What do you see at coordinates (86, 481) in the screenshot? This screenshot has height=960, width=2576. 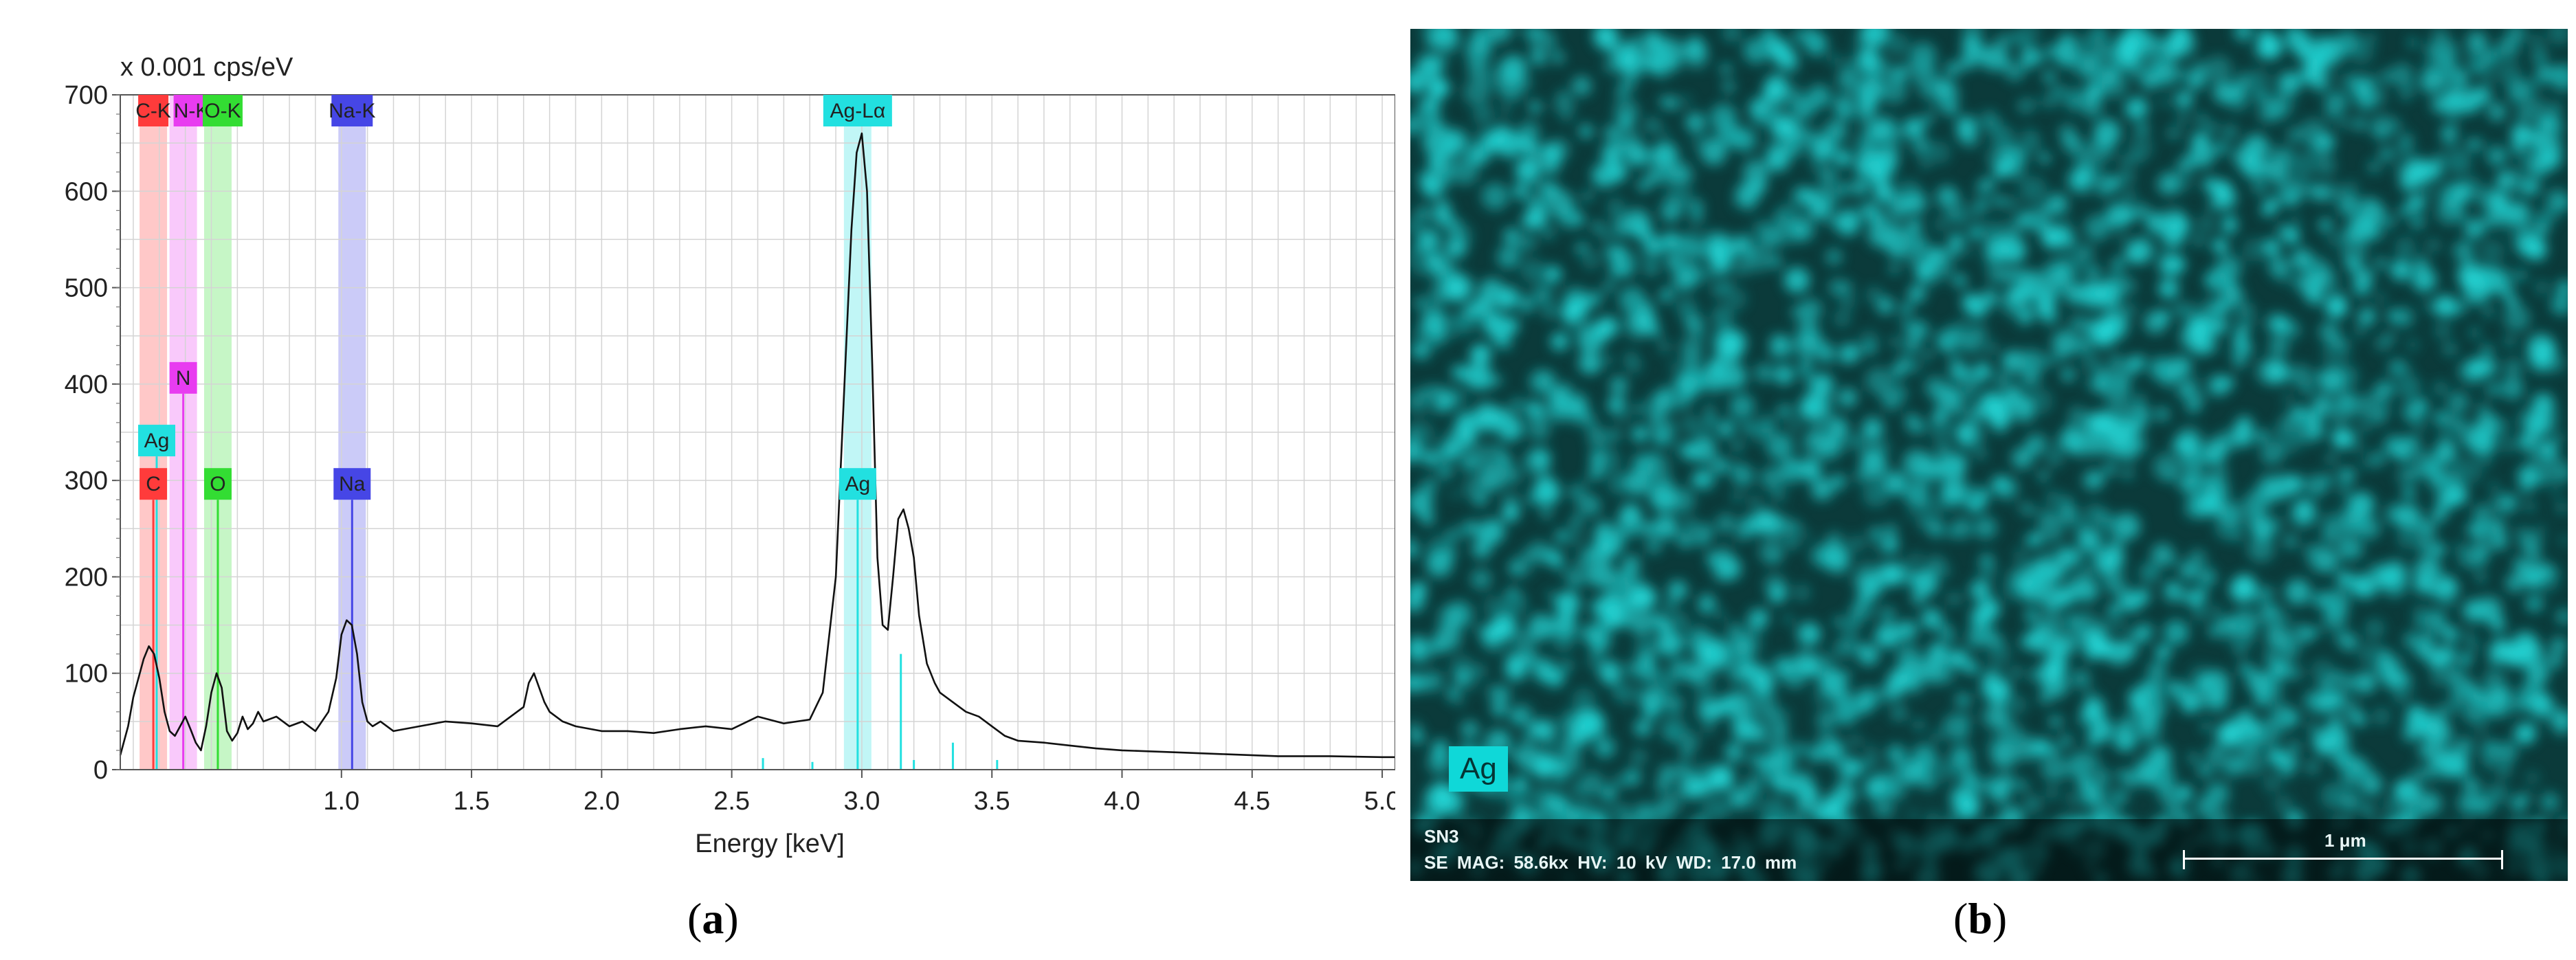 I see `y-tick-label-3: 300` at bounding box center [86, 481].